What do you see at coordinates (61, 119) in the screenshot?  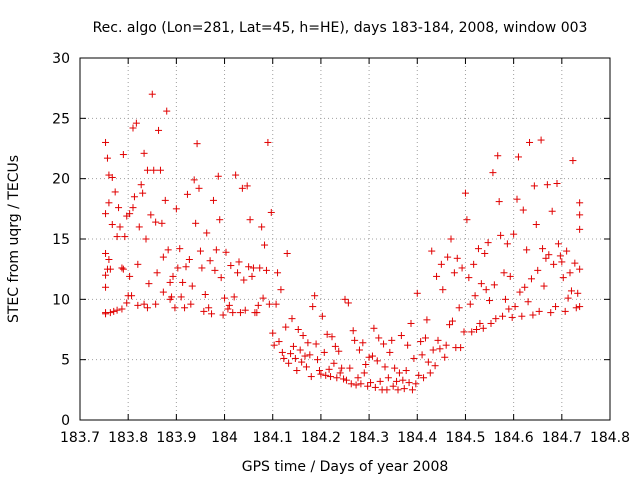 I see `y-tick-label: 25` at bounding box center [61, 119].